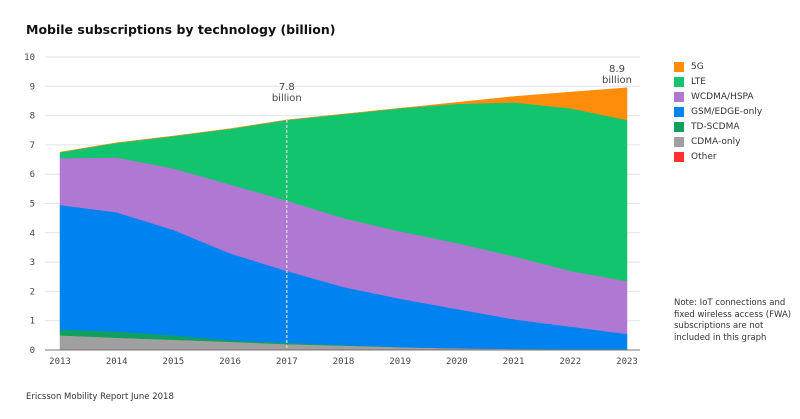  Describe the element at coordinates (230, 362) in the screenshot. I see `x-tick-label: 2016` at that location.